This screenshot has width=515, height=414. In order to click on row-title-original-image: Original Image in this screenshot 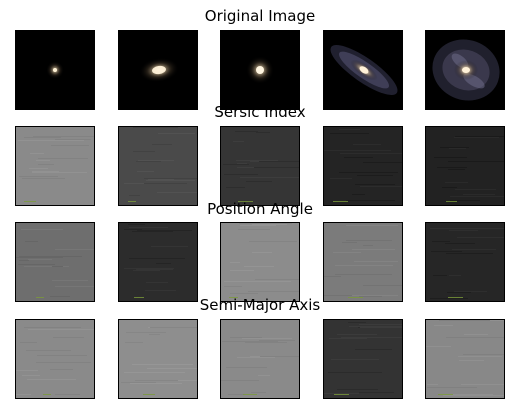, I will do `click(260, 16)`.